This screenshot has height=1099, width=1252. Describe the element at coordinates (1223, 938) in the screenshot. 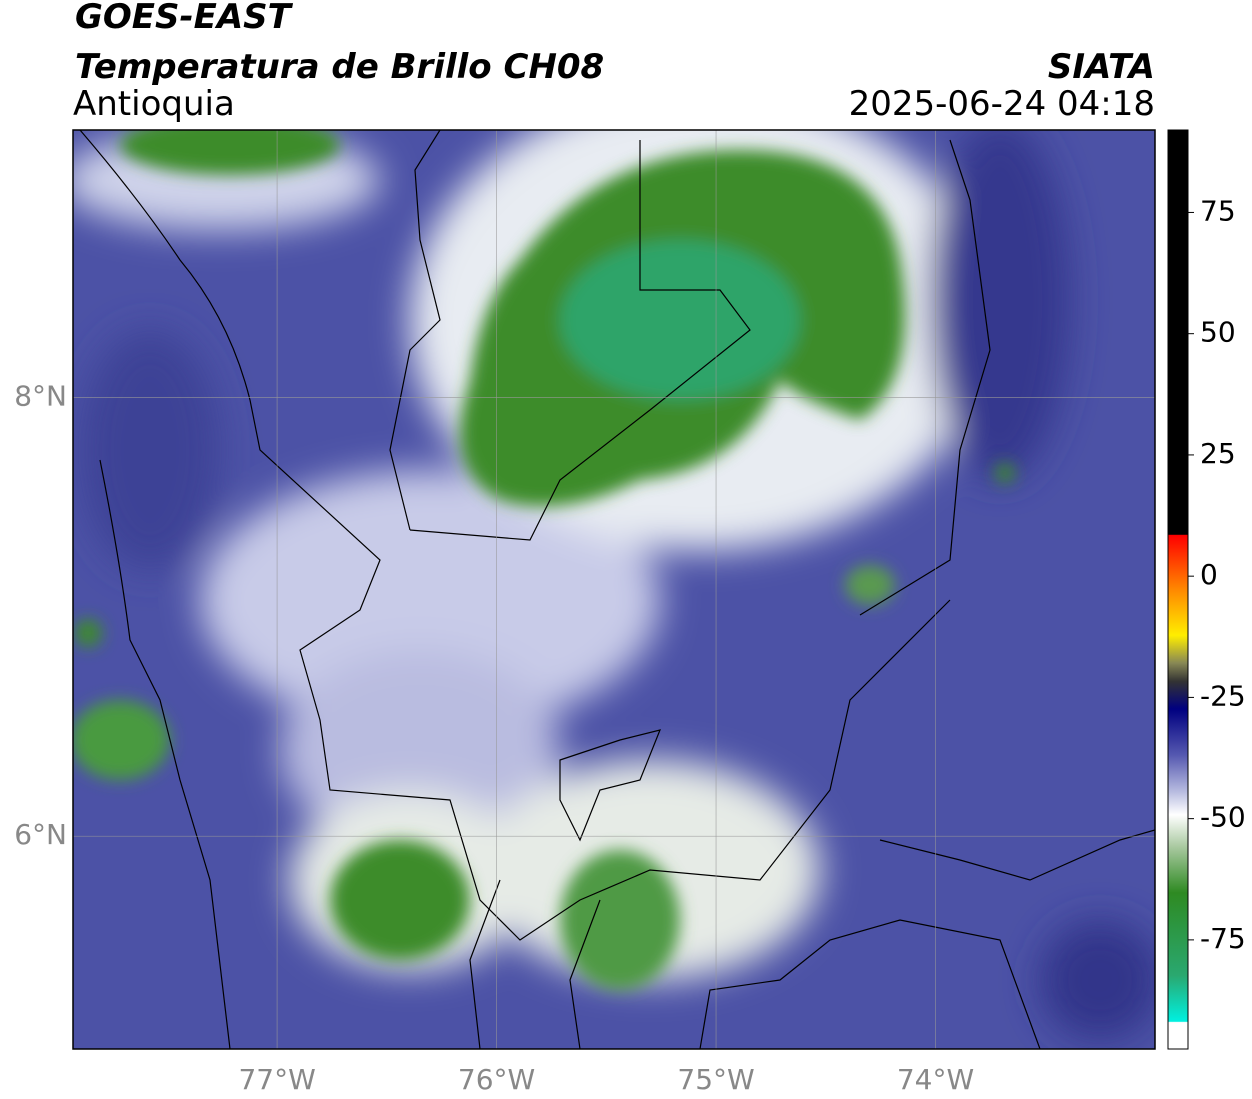

I see `colorbar-tick-label: -75` at that location.